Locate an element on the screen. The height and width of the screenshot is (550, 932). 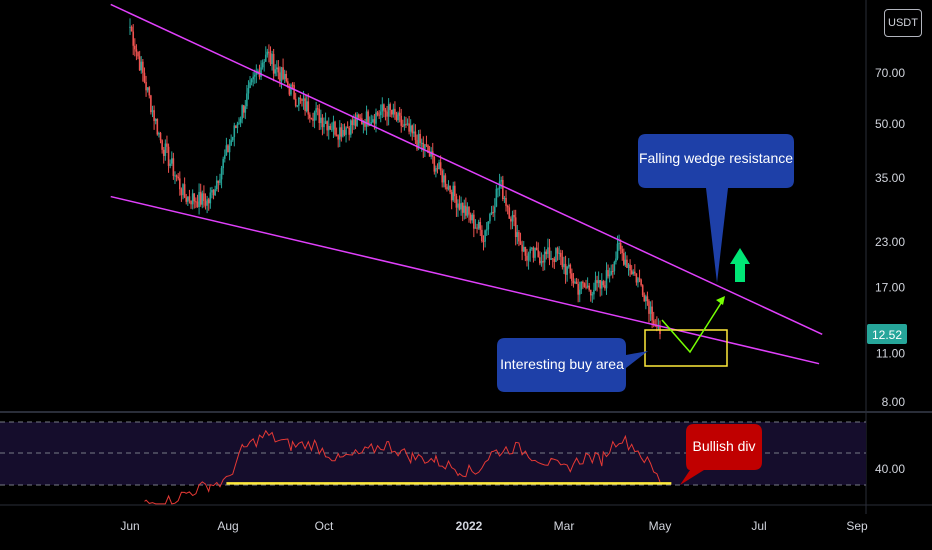
divergence-callout: Bullish div is located at coordinates (721, 454).